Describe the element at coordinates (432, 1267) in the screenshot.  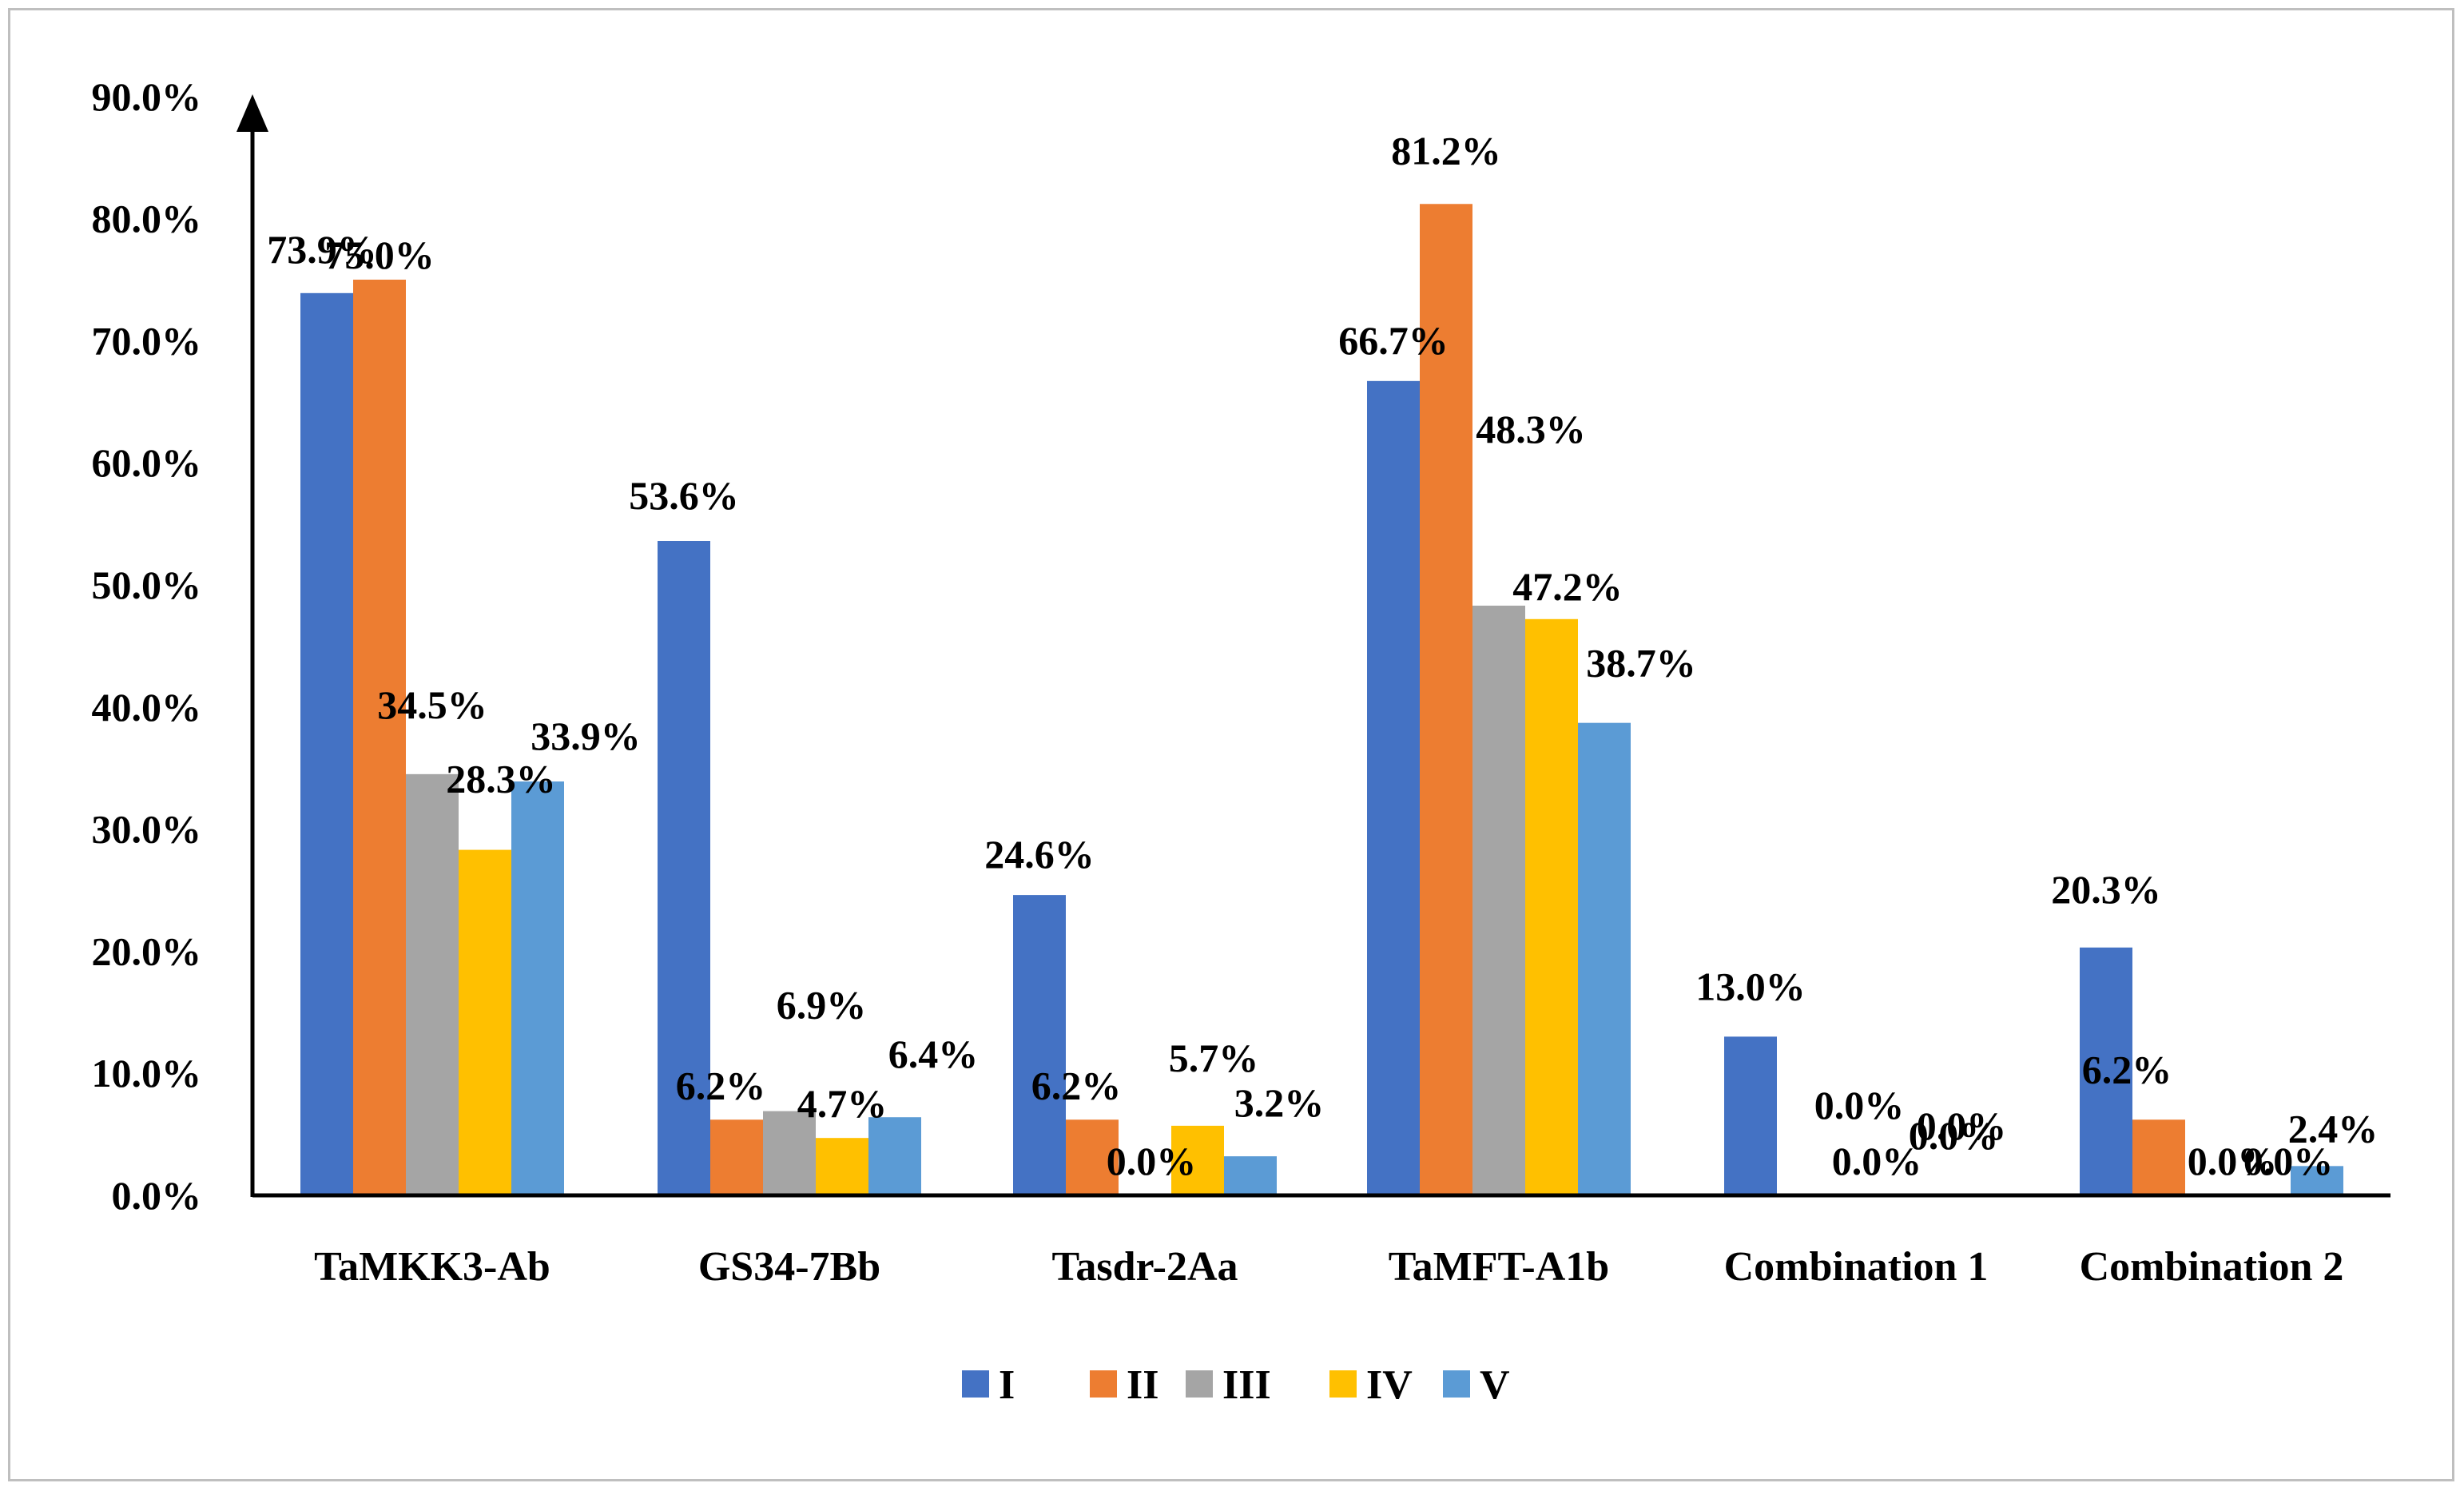
I see `category-label: TaMKK3-Ab` at that location.